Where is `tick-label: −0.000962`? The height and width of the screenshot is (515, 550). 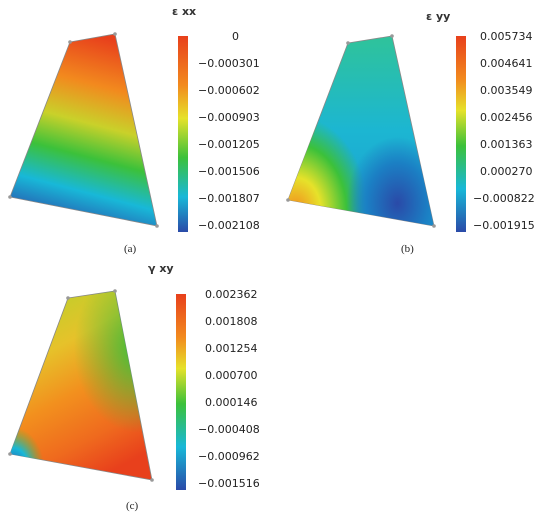 tick-label: −0.000962 is located at coordinates (229, 456).